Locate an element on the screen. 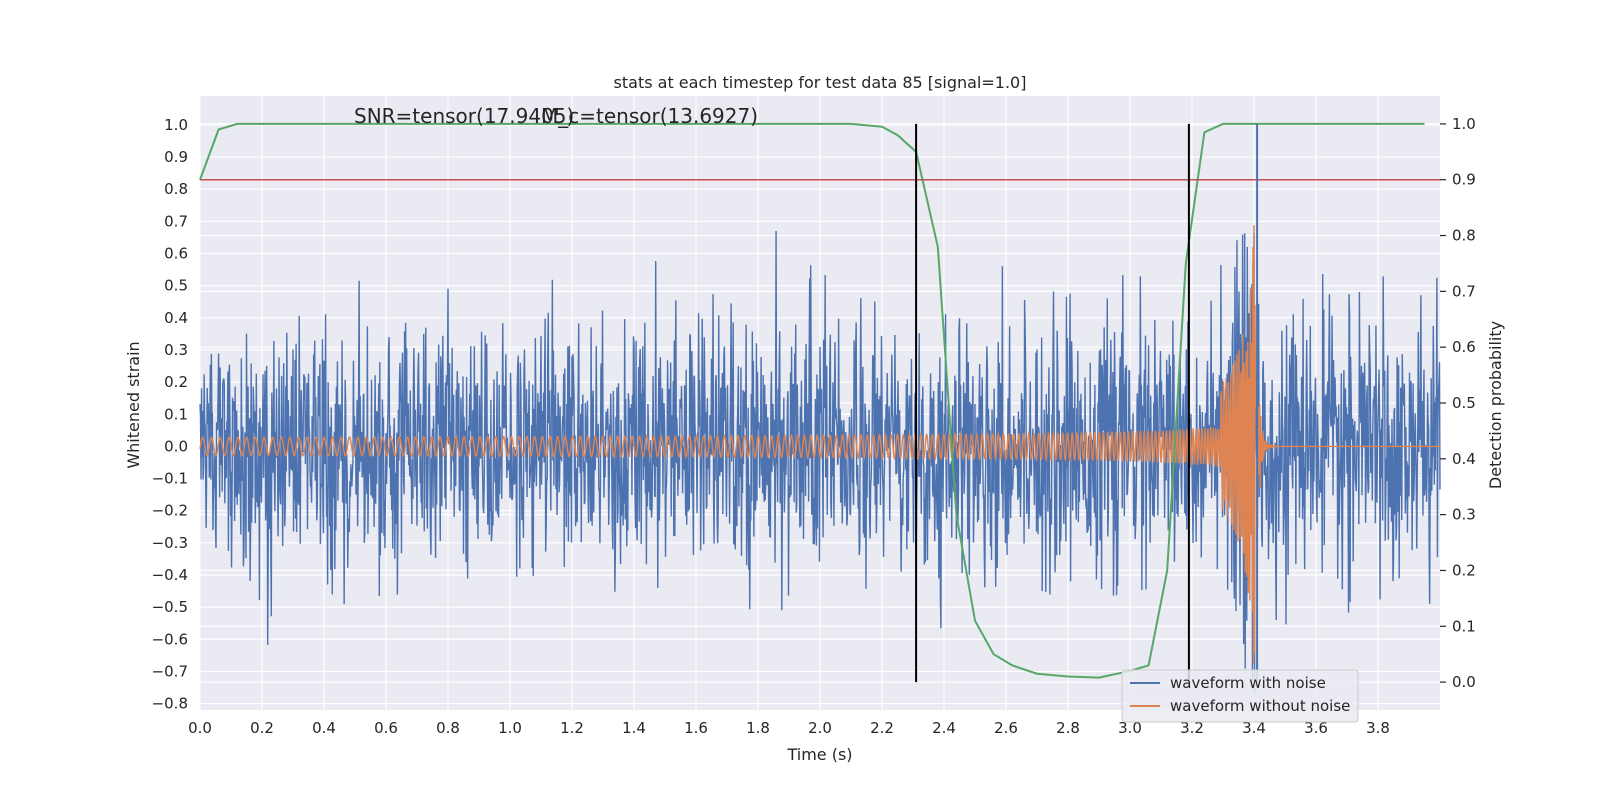 Image resolution: width=1600 pixels, height=800 pixels. x-tick-label: 3.4 is located at coordinates (1254, 728).